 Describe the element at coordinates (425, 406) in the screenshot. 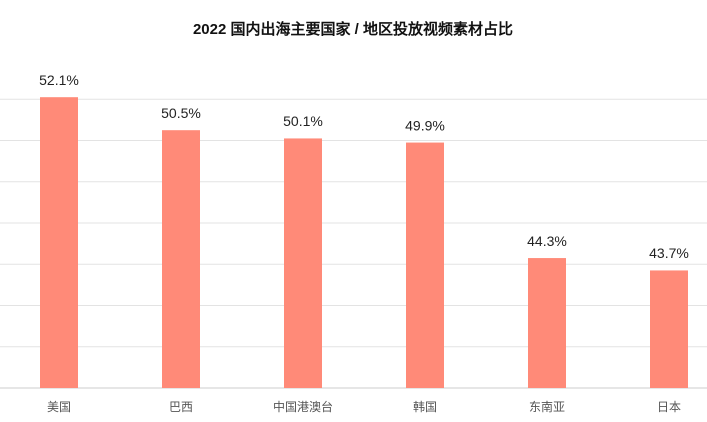

I see `x-tick-label: 韩国` at that location.